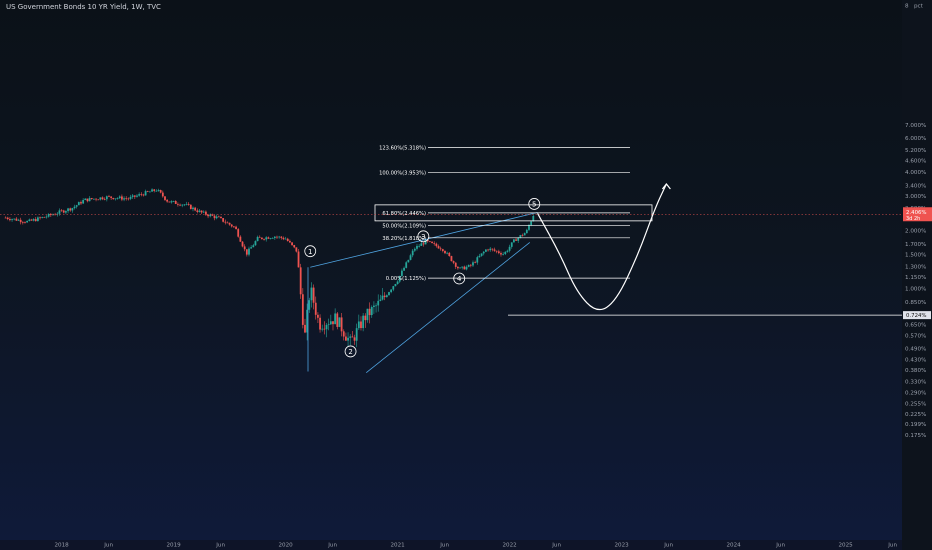 The image size is (932, 550). I want to click on channel-upper-line, so click(424, 239).